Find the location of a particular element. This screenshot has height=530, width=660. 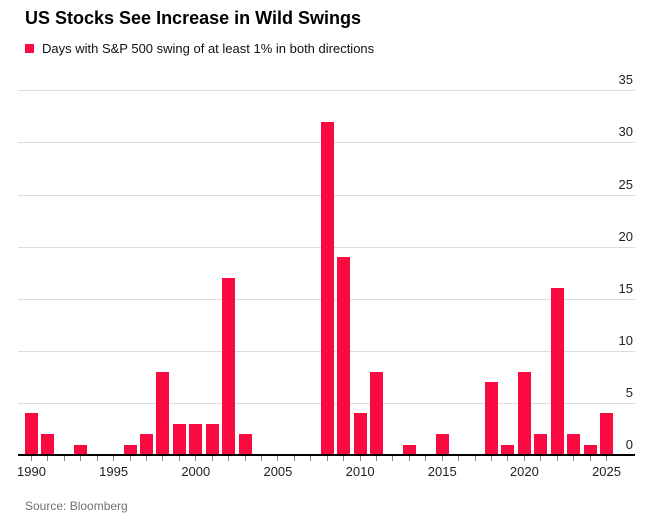

x-tick-1992 is located at coordinates (64, 458).